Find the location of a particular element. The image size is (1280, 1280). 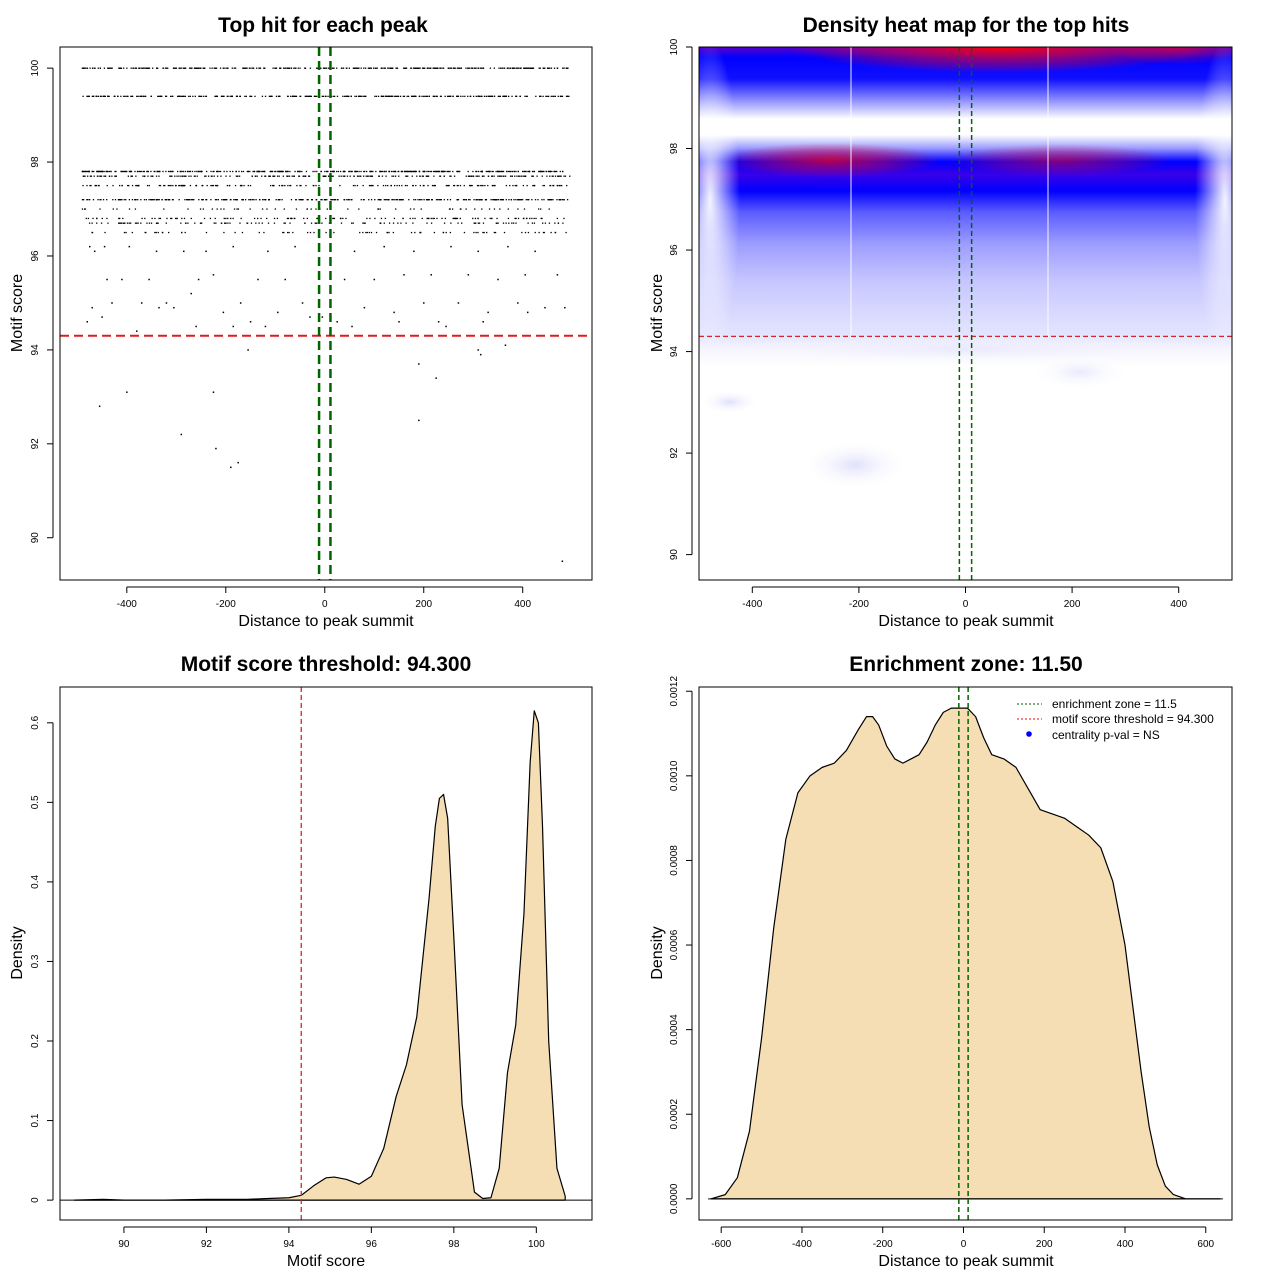

p2-ytick-label-2: 94 is located at coordinates (674, 352).